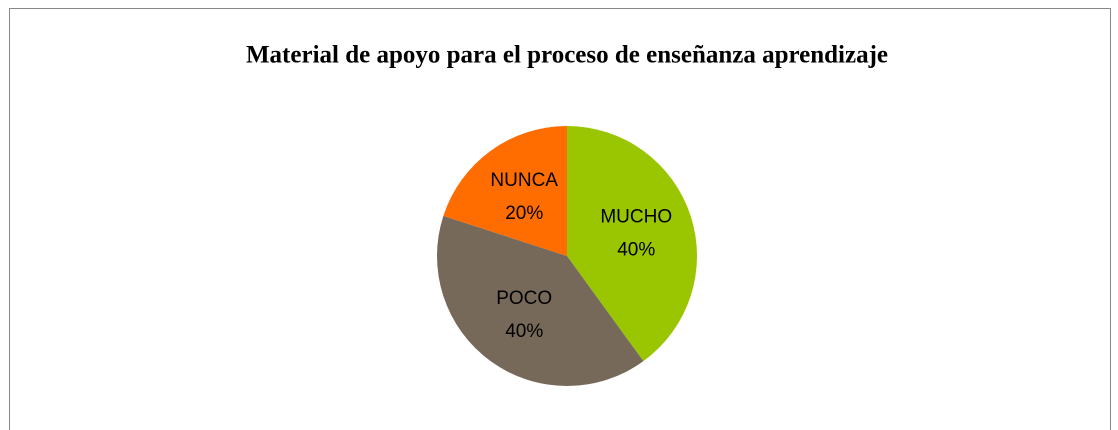 The width and height of the screenshot is (1118, 430). I want to click on slice-label: MUCHO, so click(636, 217).